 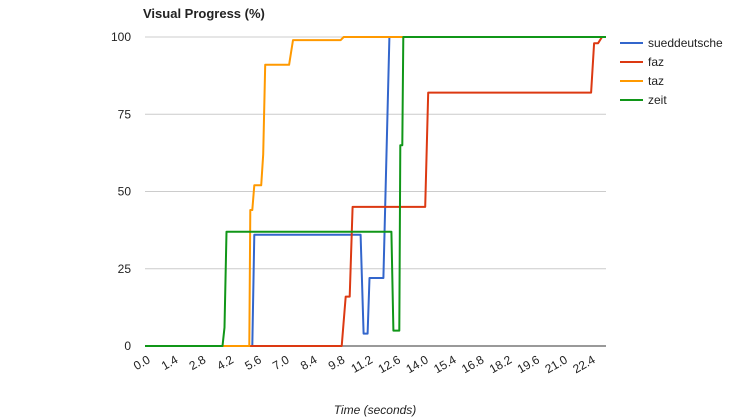 What do you see at coordinates (337, 362) in the screenshot?
I see `x-tick-label: 9.8` at bounding box center [337, 362].